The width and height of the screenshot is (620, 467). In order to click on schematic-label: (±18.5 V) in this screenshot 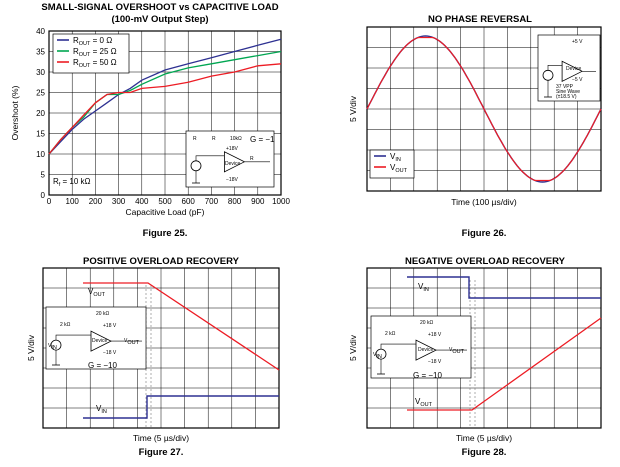, I will do `click(566, 97)`.